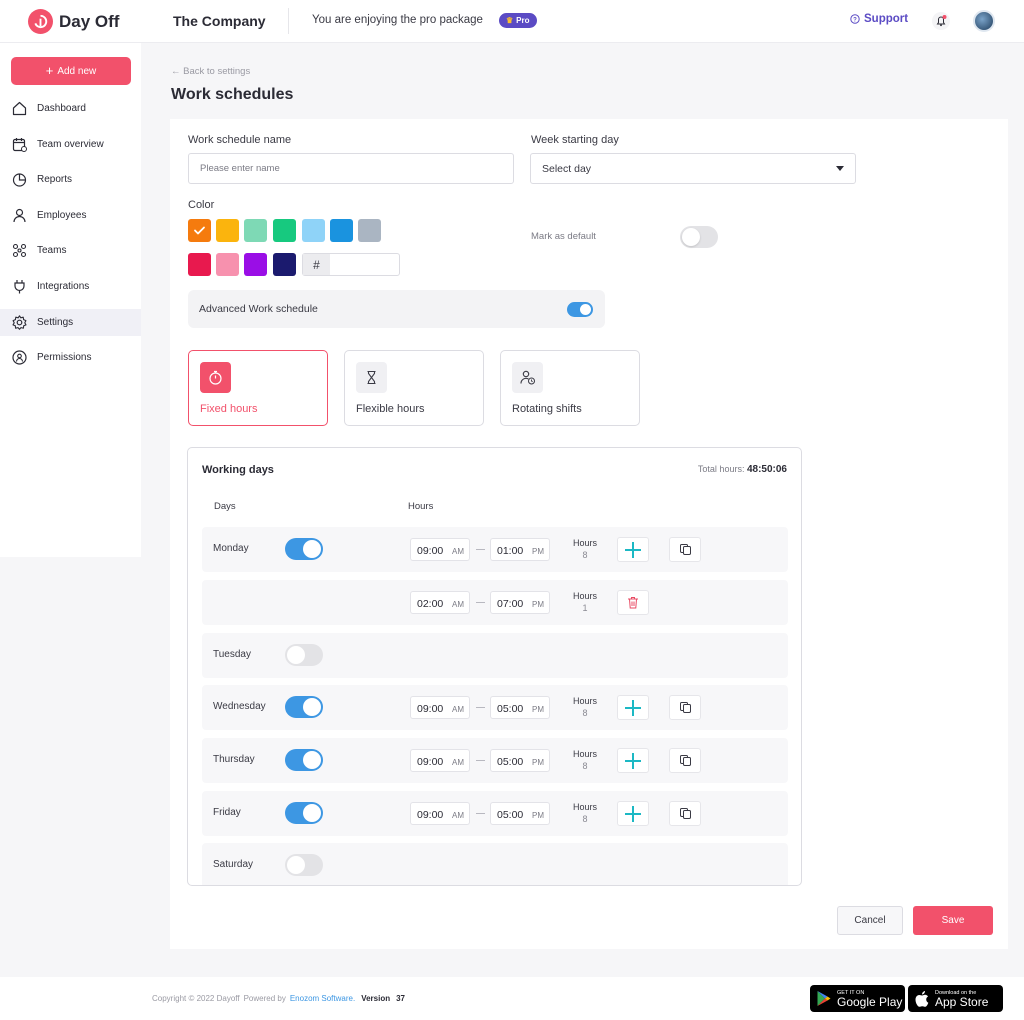  What do you see at coordinates (284, 230) in the screenshot?
I see `color-swatch-green` at bounding box center [284, 230].